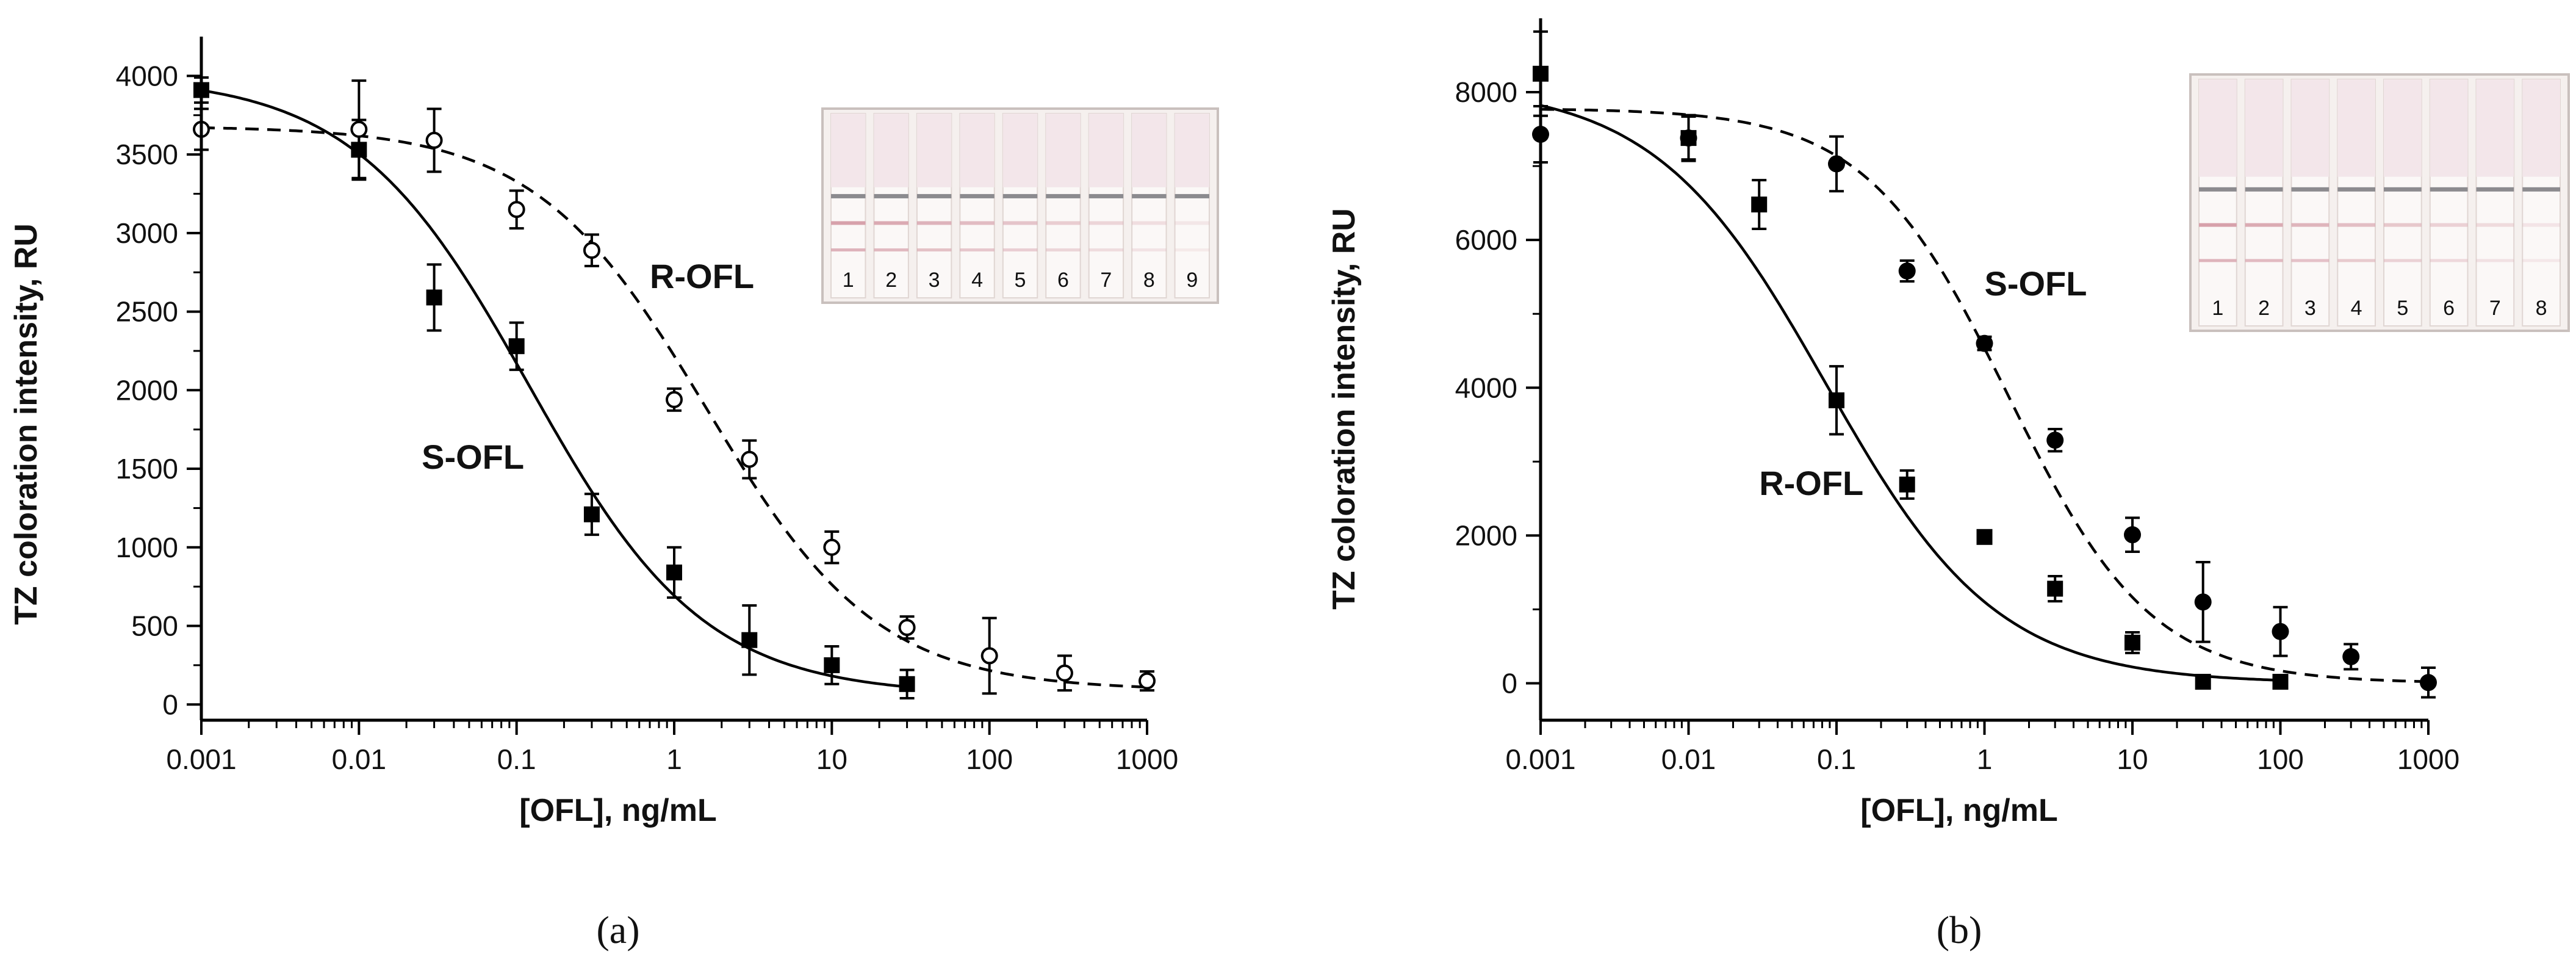 This screenshot has width=2576, height=968. What do you see at coordinates (1836, 759) in the screenshot?
I see `panel-b-x-tick-label: 0.1` at bounding box center [1836, 759].